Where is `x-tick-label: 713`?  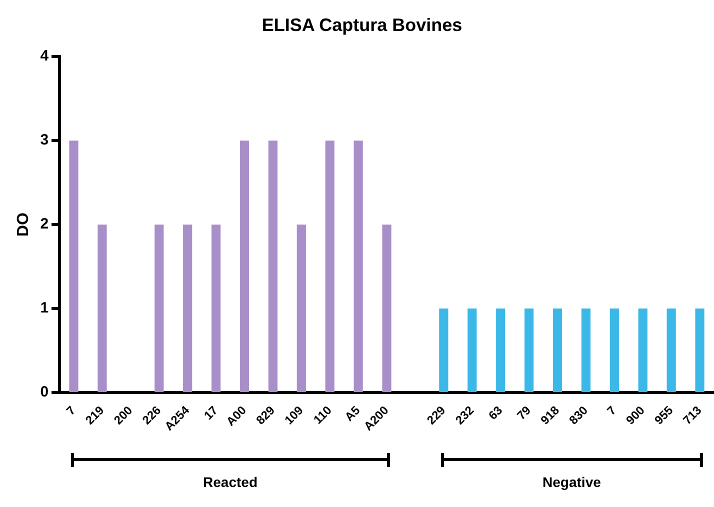
x-tick-label: 713 is located at coordinates (692, 415).